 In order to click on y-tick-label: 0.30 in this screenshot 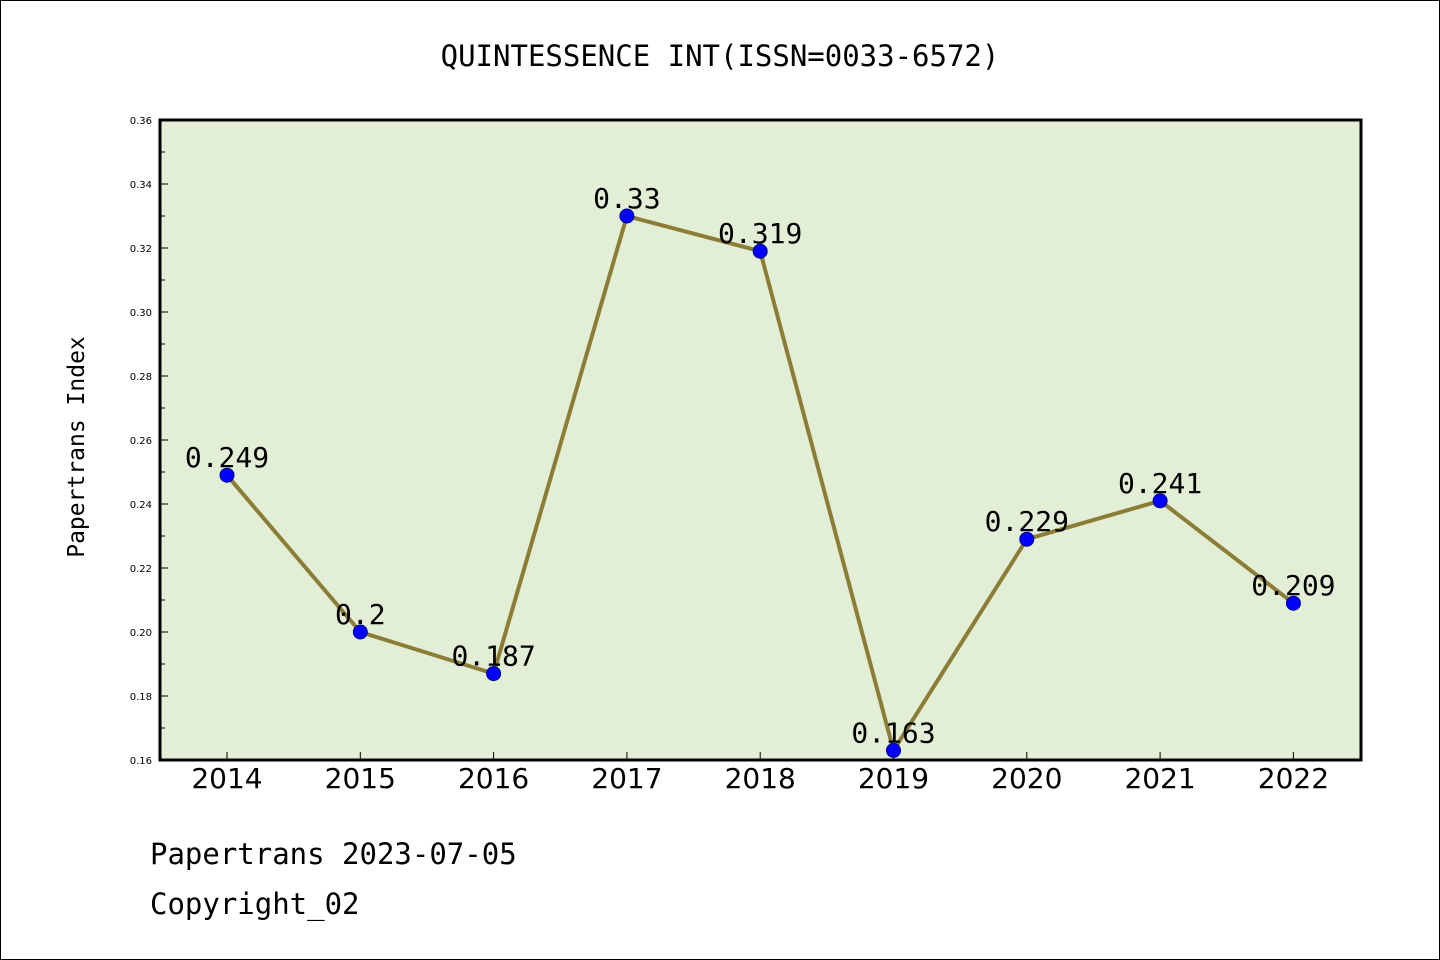, I will do `click(141, 313)`.